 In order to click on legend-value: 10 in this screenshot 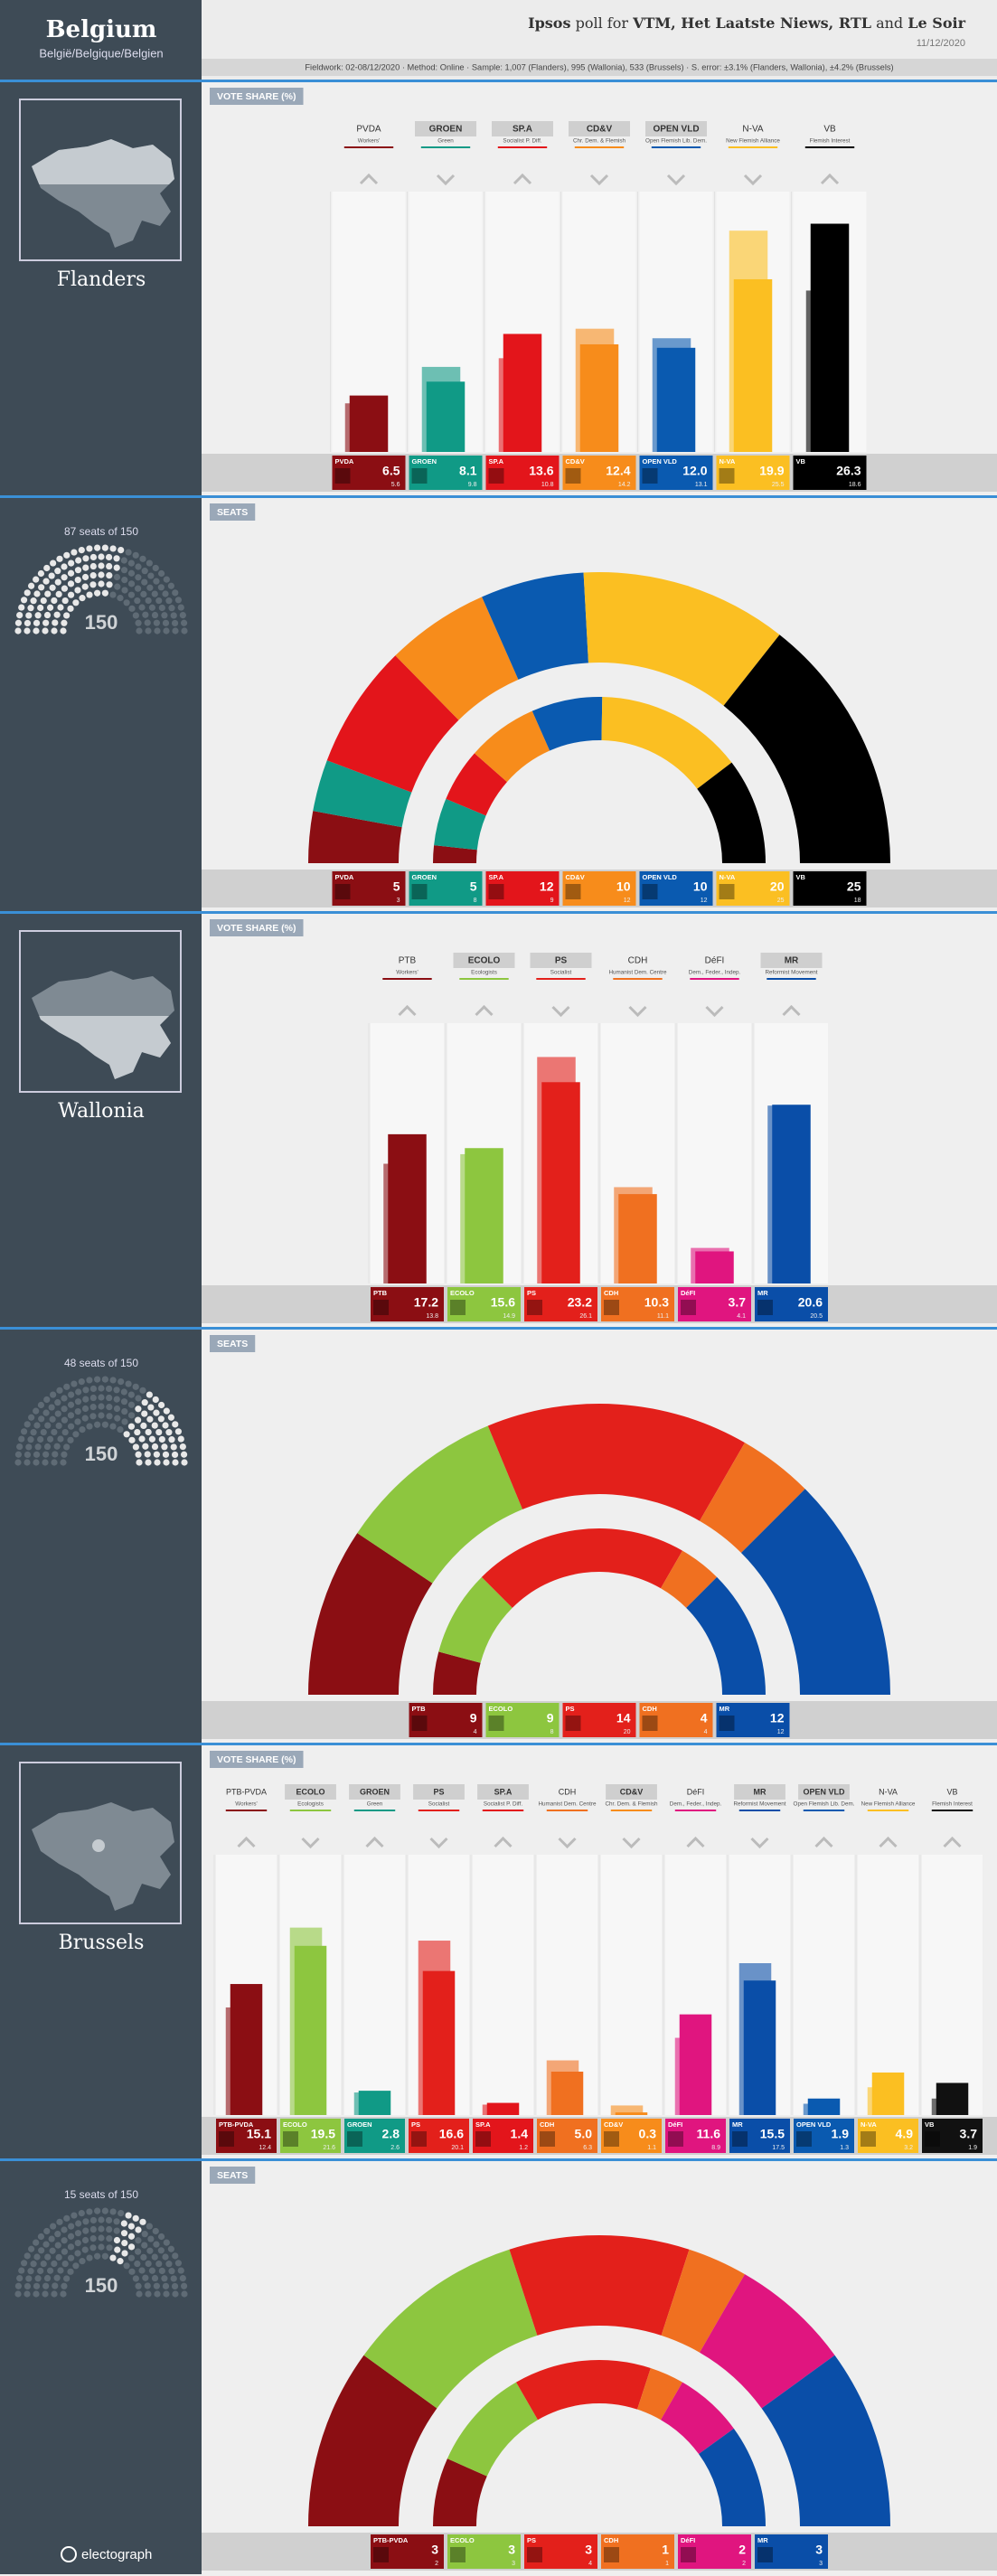, I will do `click(623, 887)`.